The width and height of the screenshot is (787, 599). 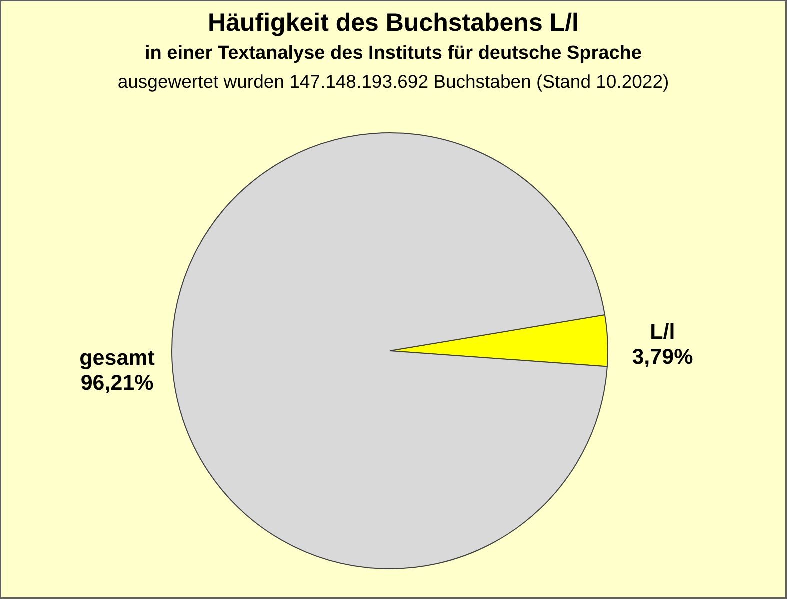 I want to click on slice-label: L/l, so click(x=663, y=332).